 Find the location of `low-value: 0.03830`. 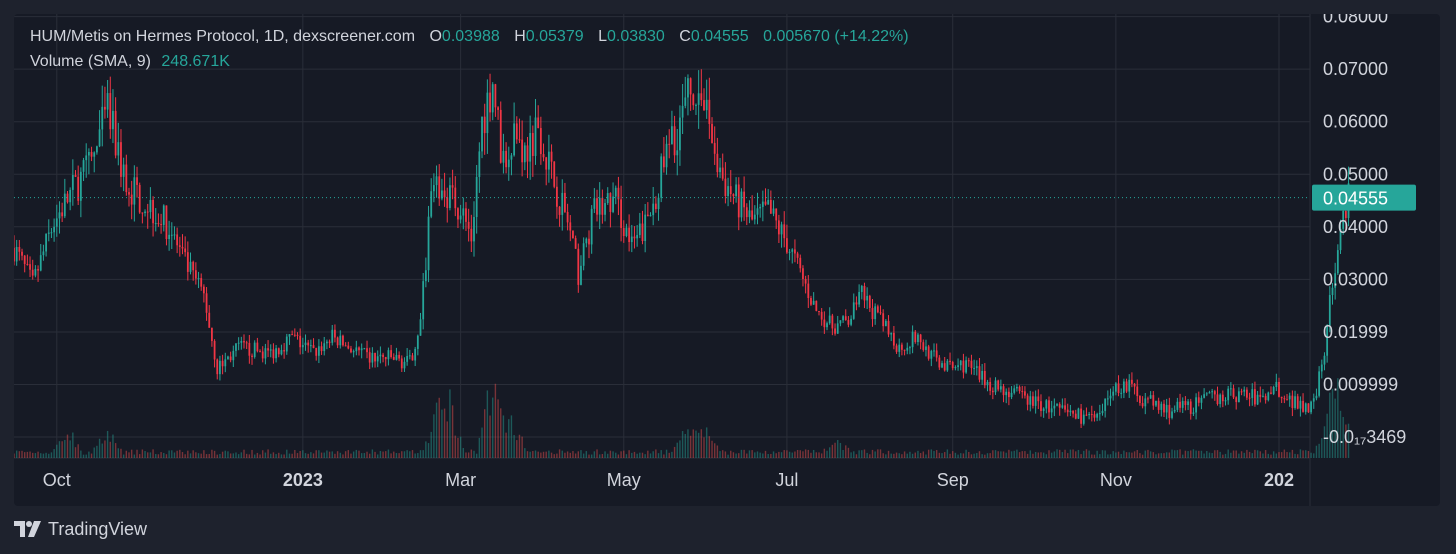

low-value: 0.03830 is located at coordinates (635, 36).